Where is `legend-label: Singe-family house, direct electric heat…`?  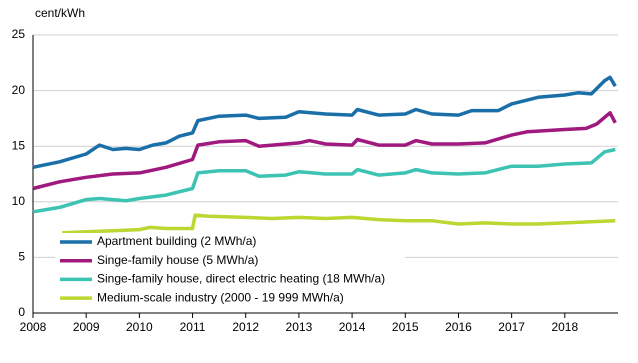 legend-label: Singe-family house, direct electric heat… is located at coordinates (241, 279).